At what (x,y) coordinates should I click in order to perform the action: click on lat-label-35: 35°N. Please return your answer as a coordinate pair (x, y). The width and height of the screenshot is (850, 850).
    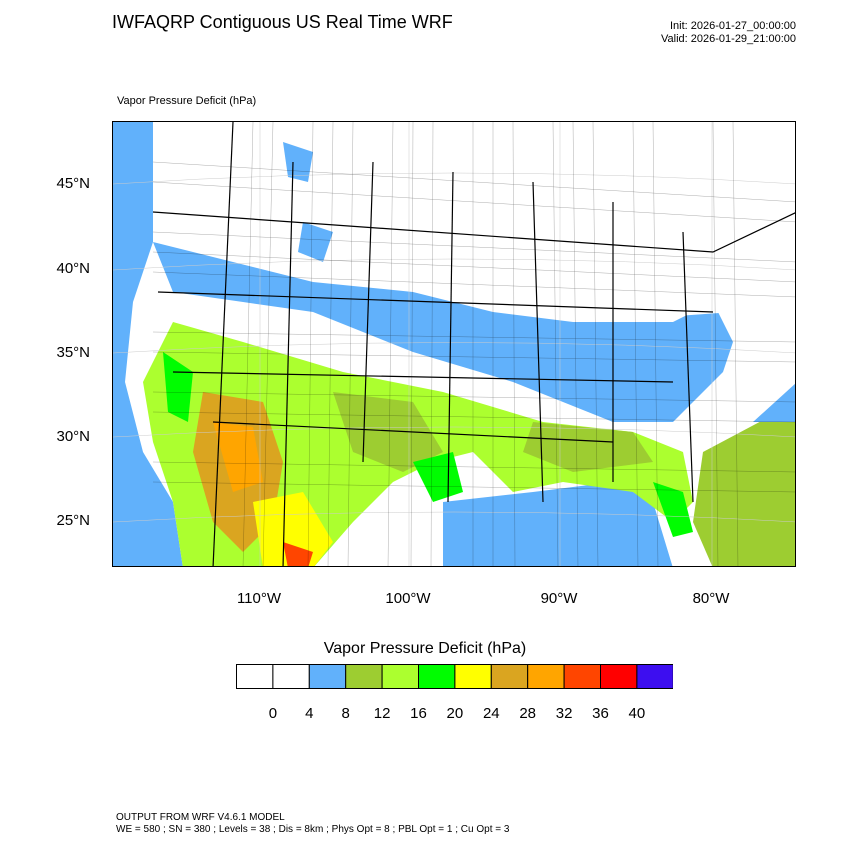
    Looking at the image, I should click on (73, 352).